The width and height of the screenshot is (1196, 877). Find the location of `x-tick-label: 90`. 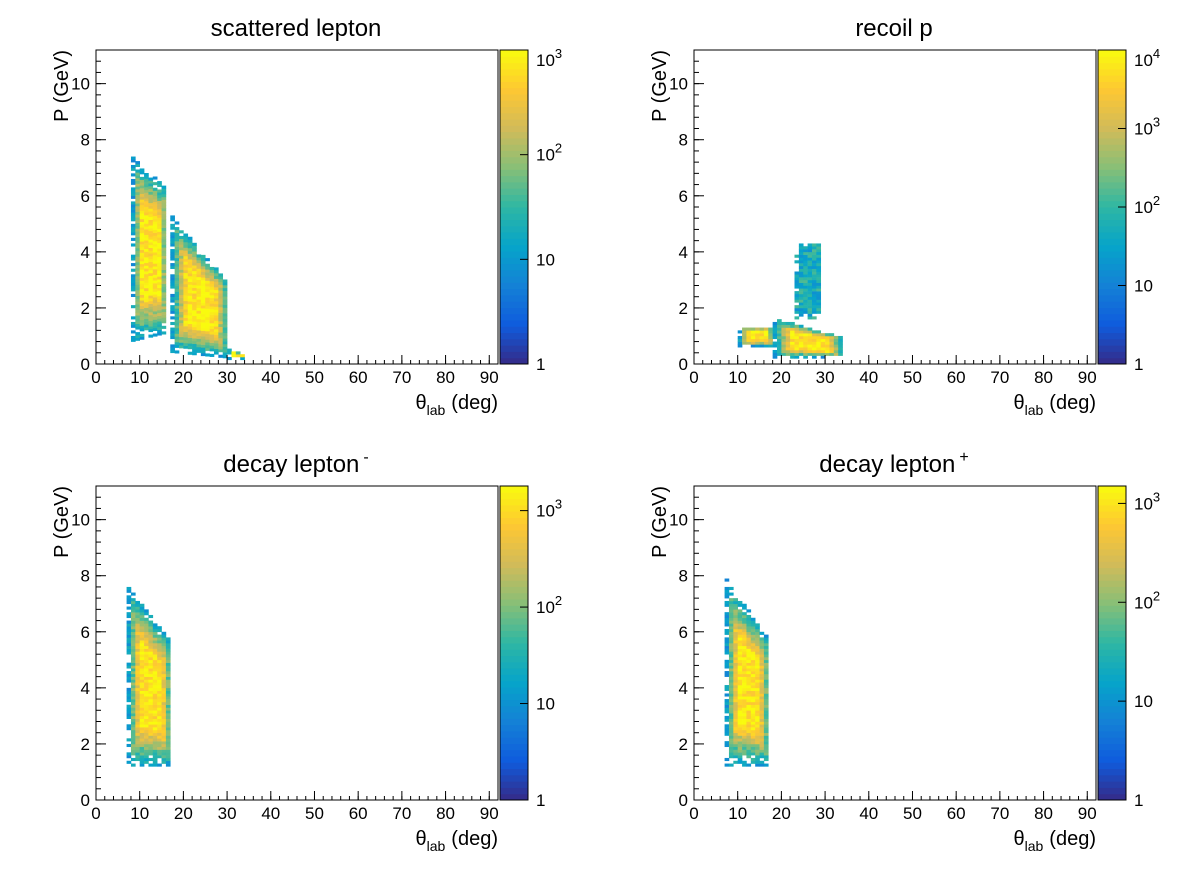

x-tick-label: 90 is located at coordinates (489, 377).